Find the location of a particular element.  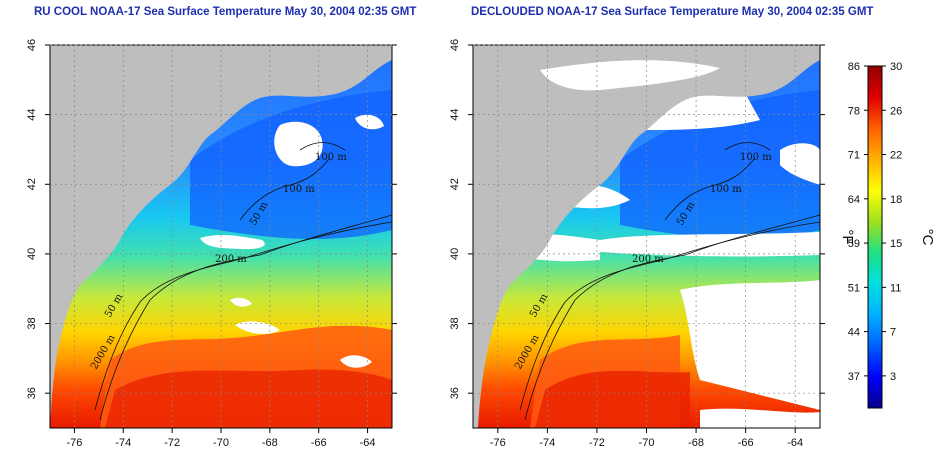

fahrenheit-tick-label: 86 is located at coordinates (854, 67).